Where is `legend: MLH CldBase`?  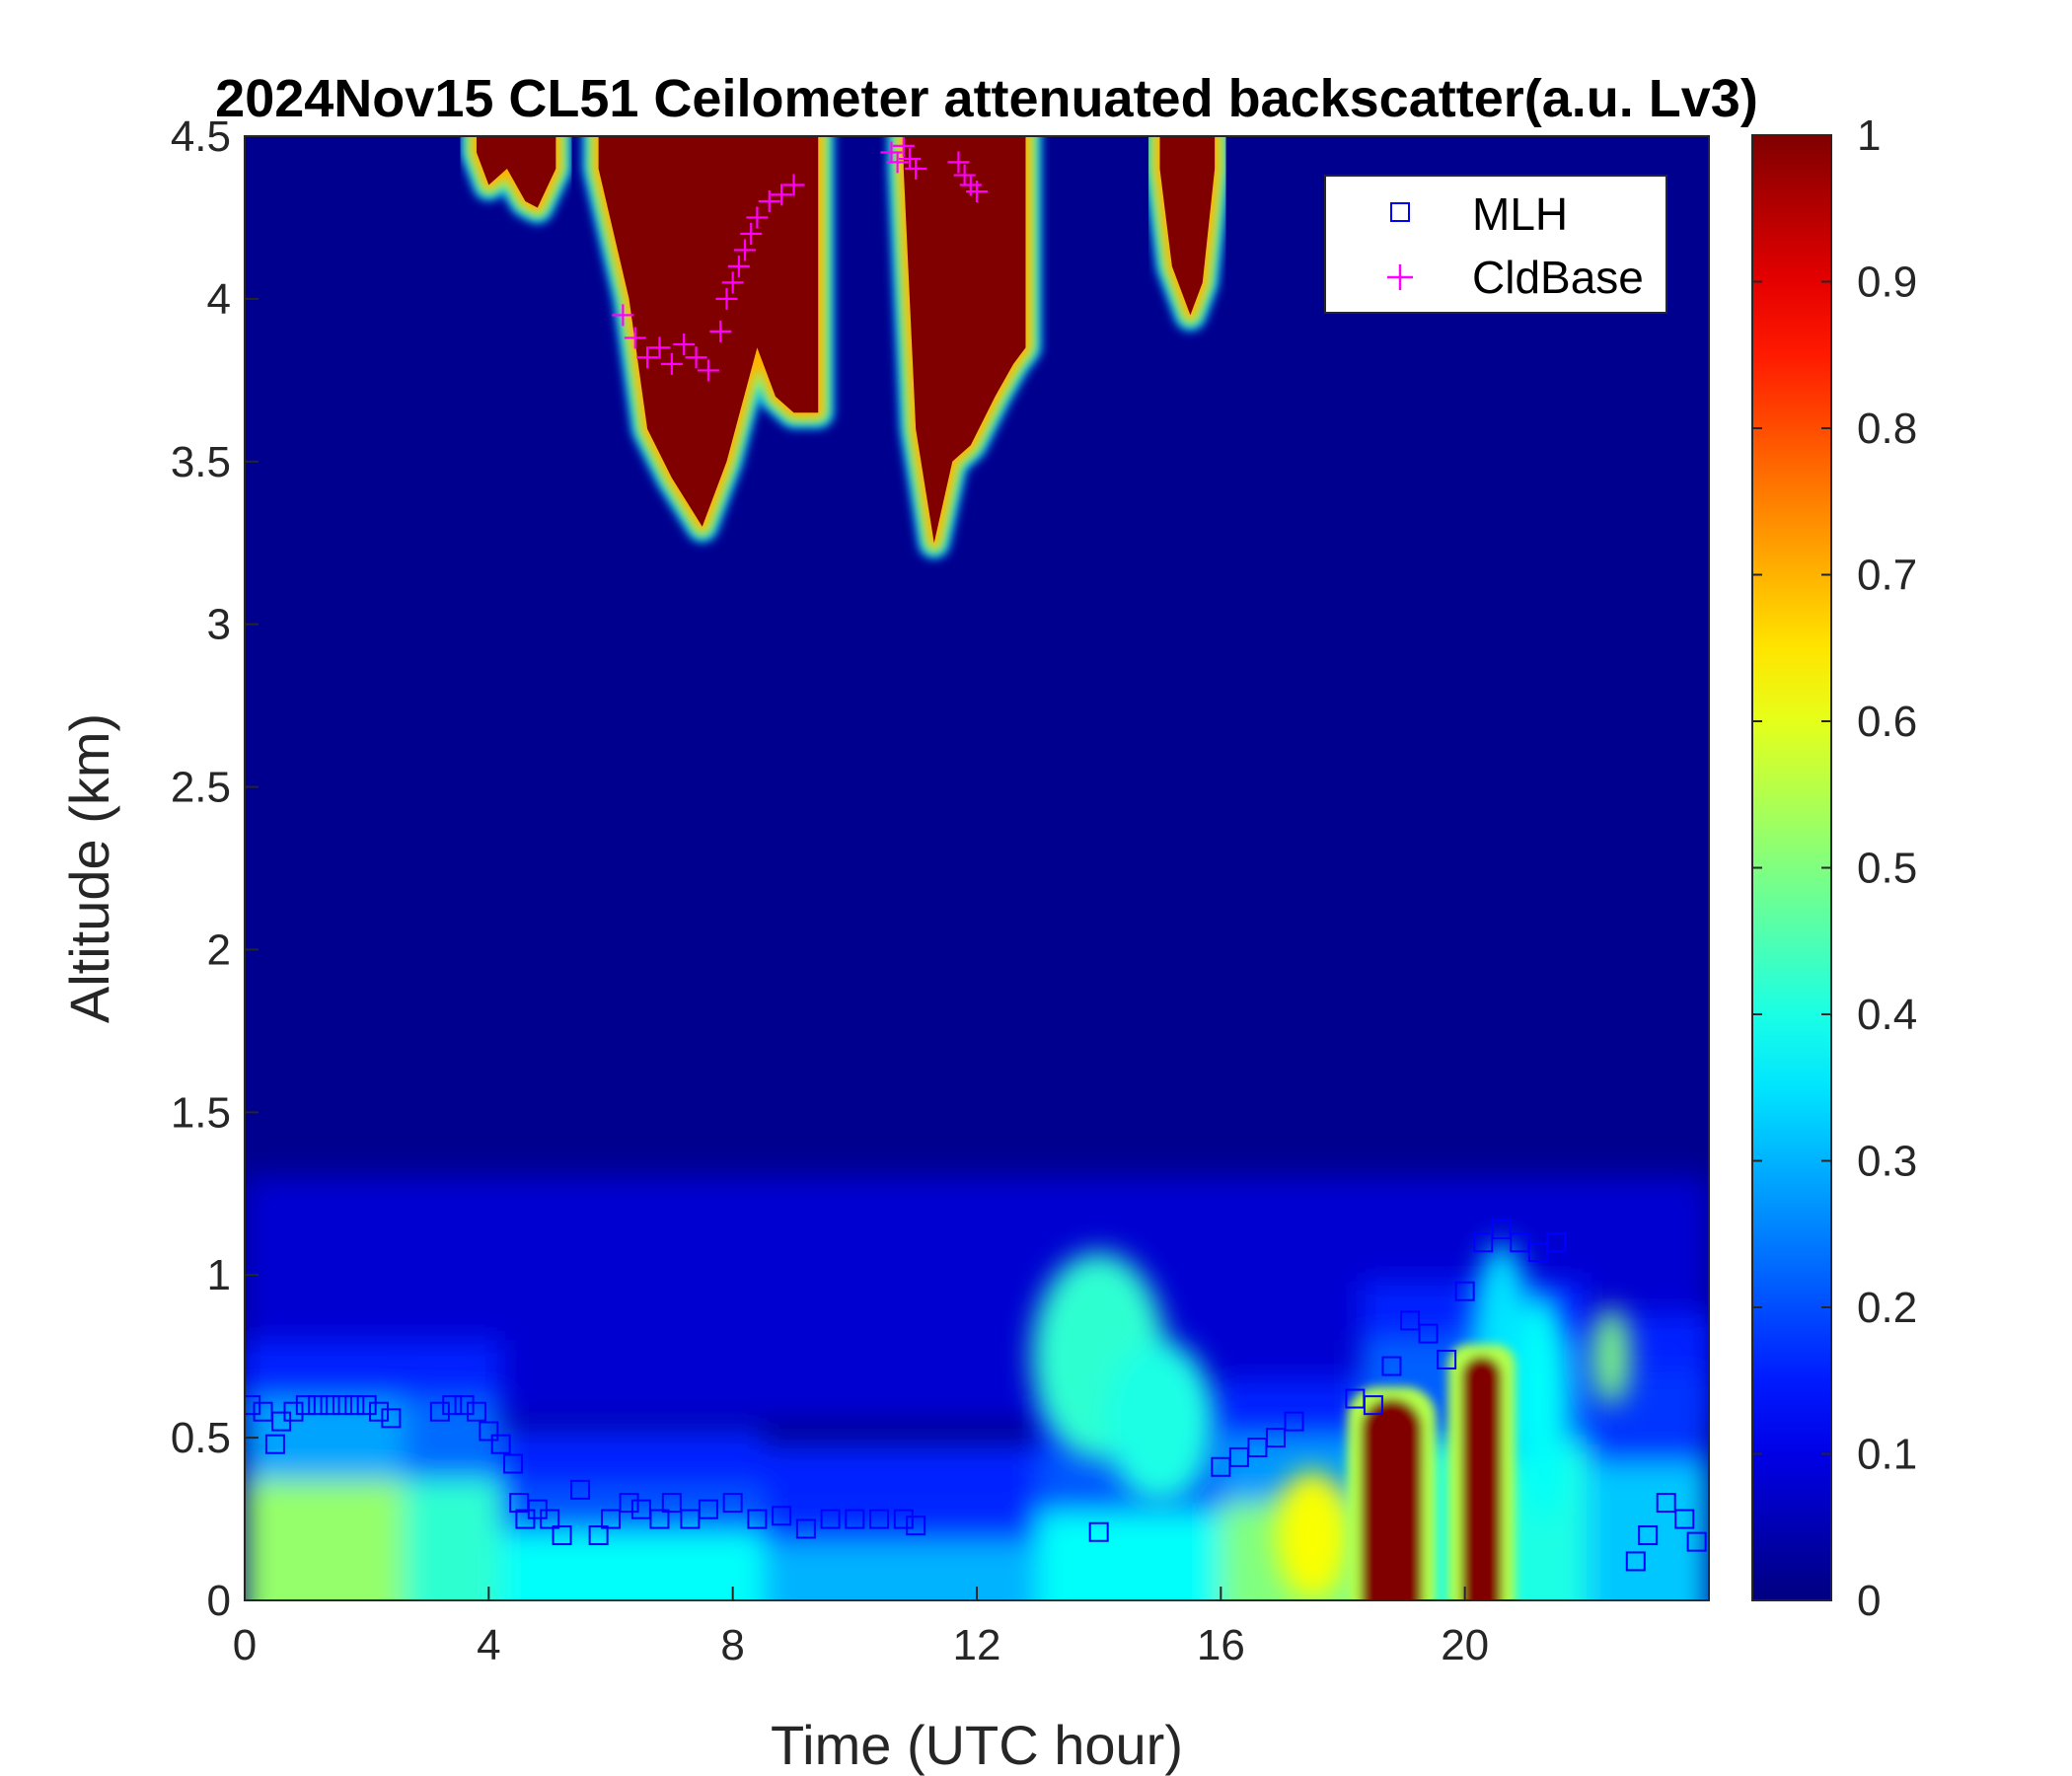
legend: MLH CldBase is located at coordinates (1496, 245).